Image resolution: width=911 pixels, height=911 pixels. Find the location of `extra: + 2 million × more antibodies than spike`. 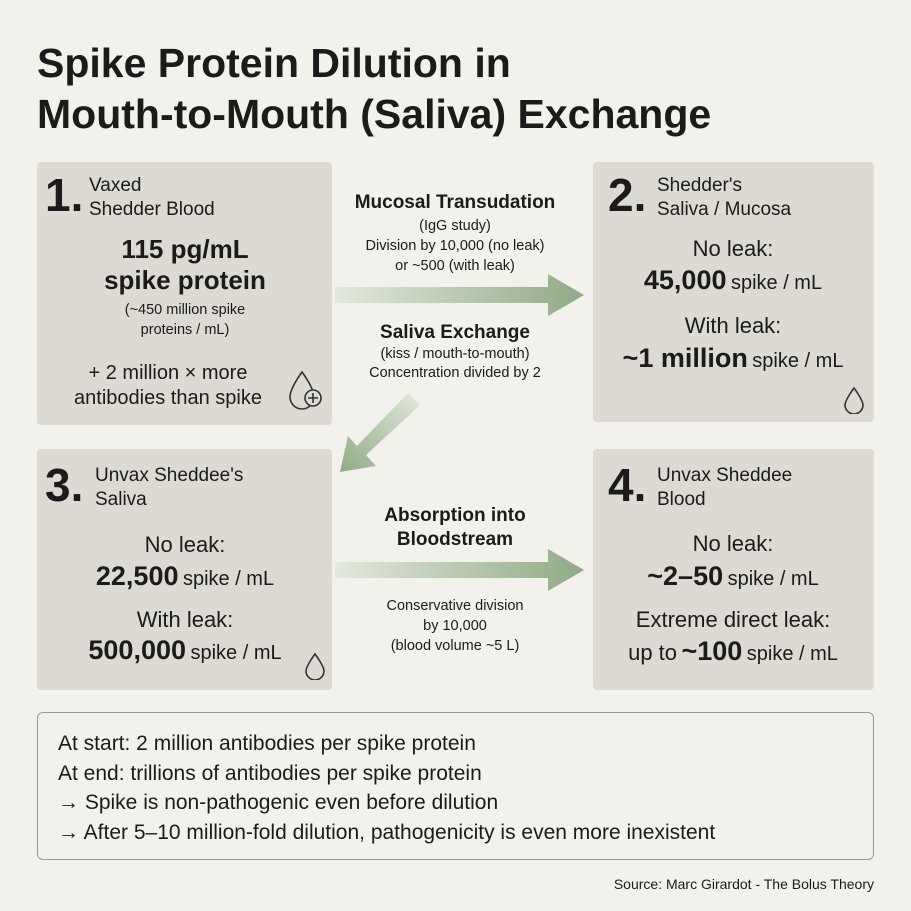

extra: + 2 million × more antibodies than spike is located at coordinates (168, 386).